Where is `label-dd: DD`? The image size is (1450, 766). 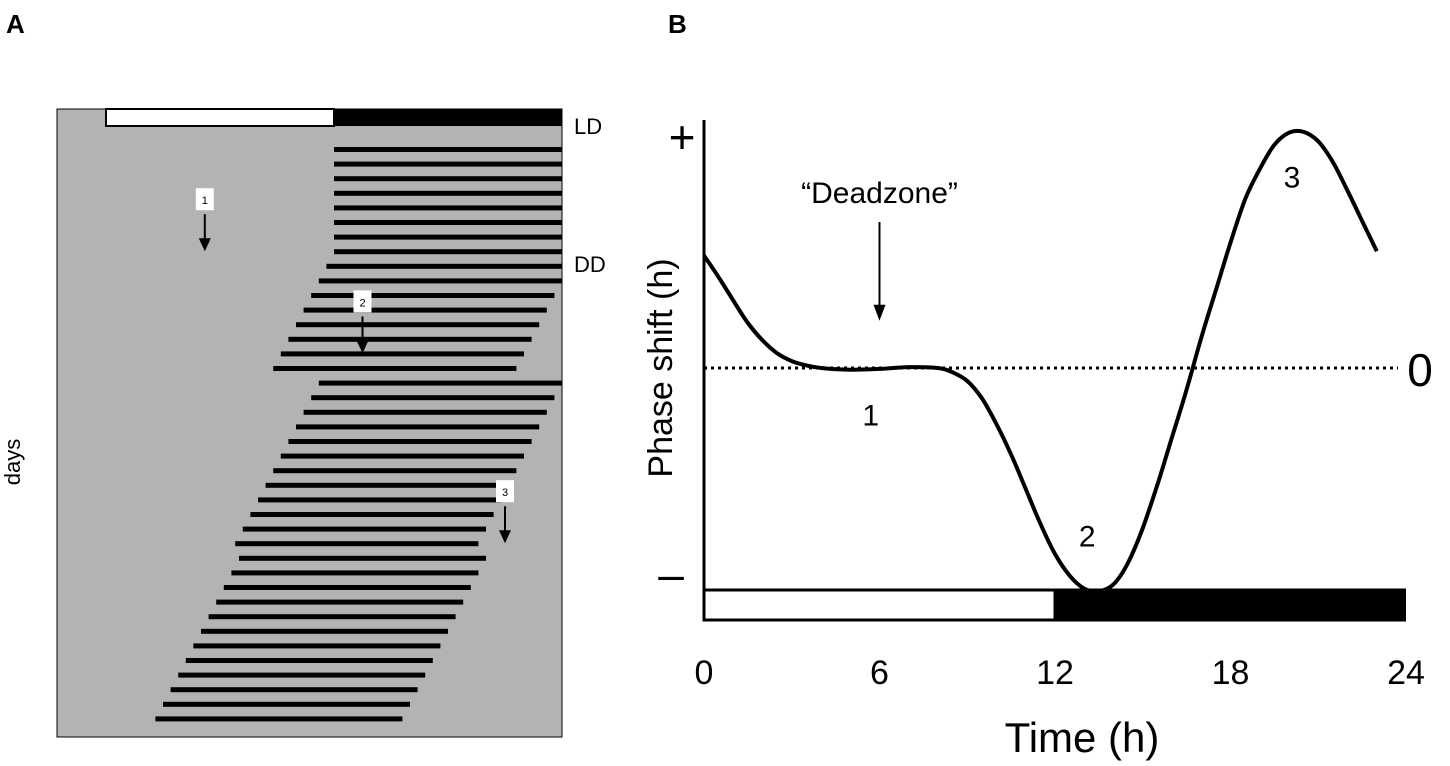 label-dd: DD is located at coordinates (590, 264).